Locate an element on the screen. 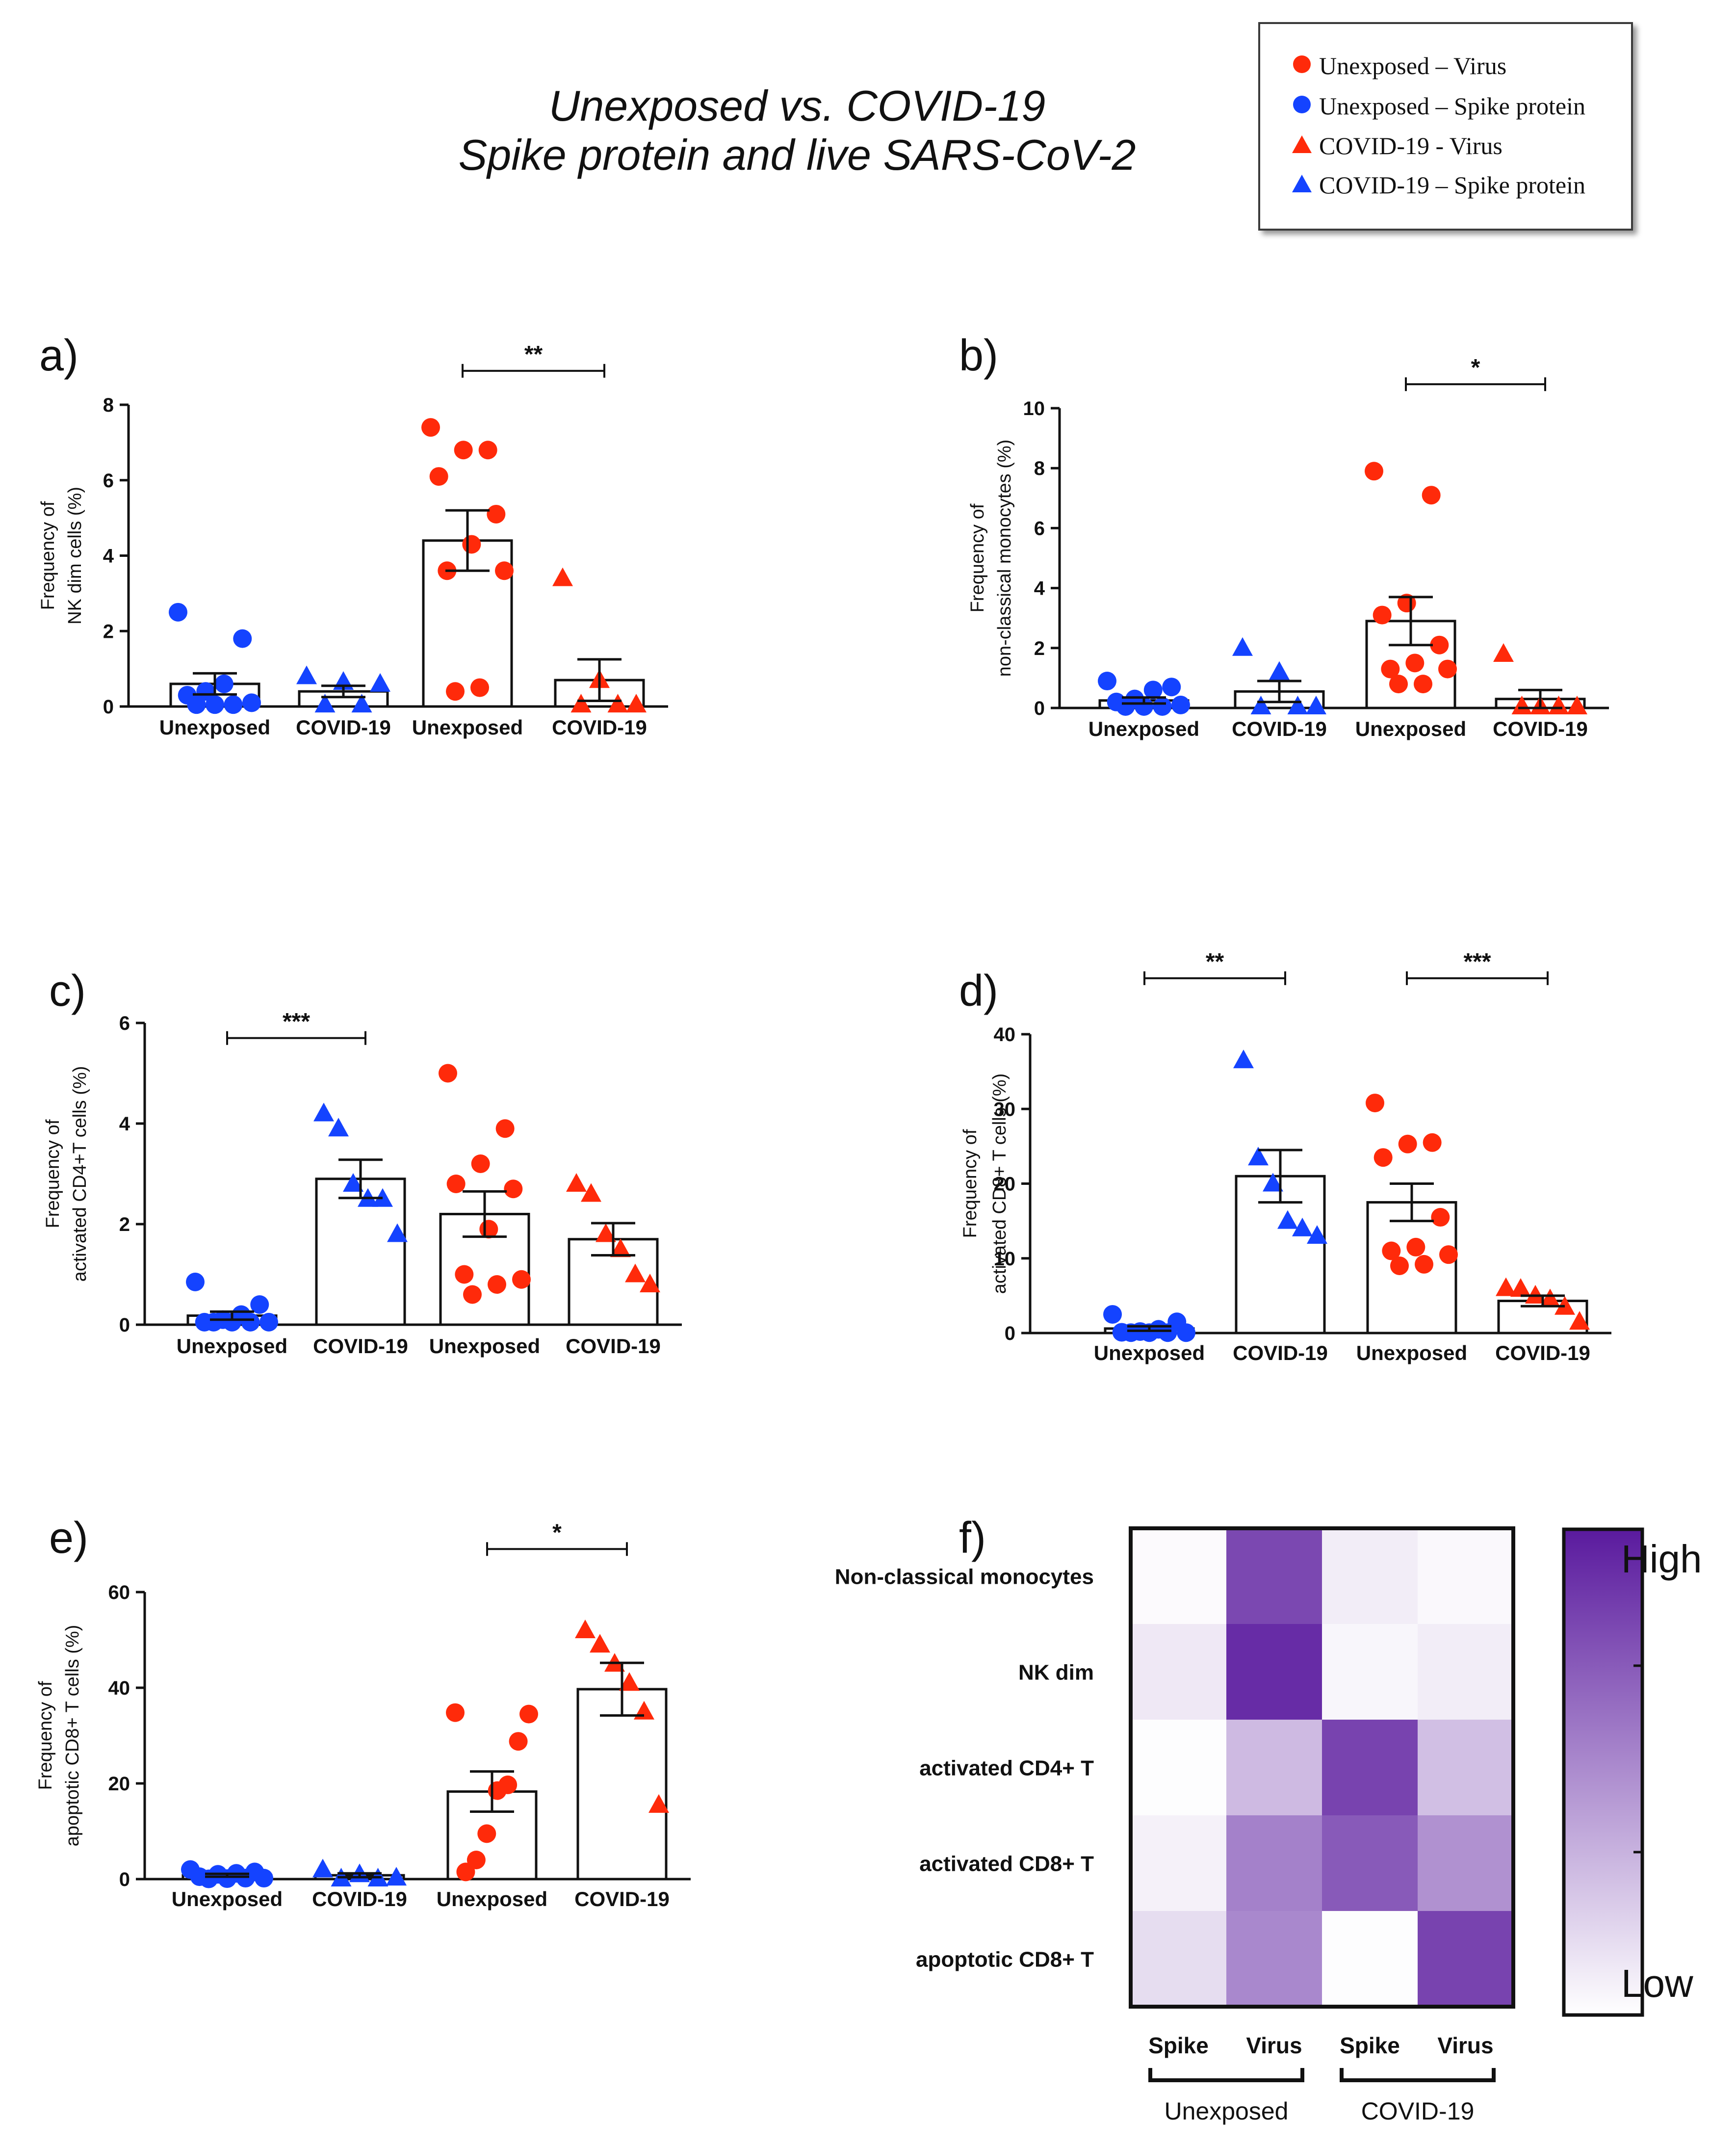 Image resolution: width=1736 pixels, height=2146 pixels. y-axis-label: activated CD8+ T cells (%) is located at coordinates (999, 1183).